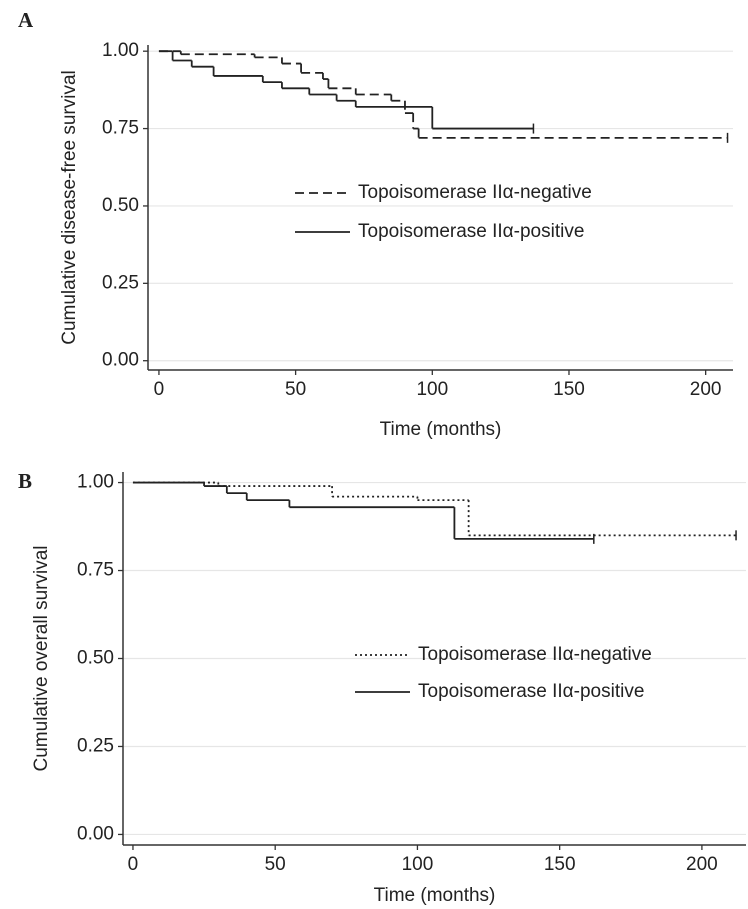 The width and height of the screenshot is (748, 909). I want to click on panel-label: A, so click(26, 20).